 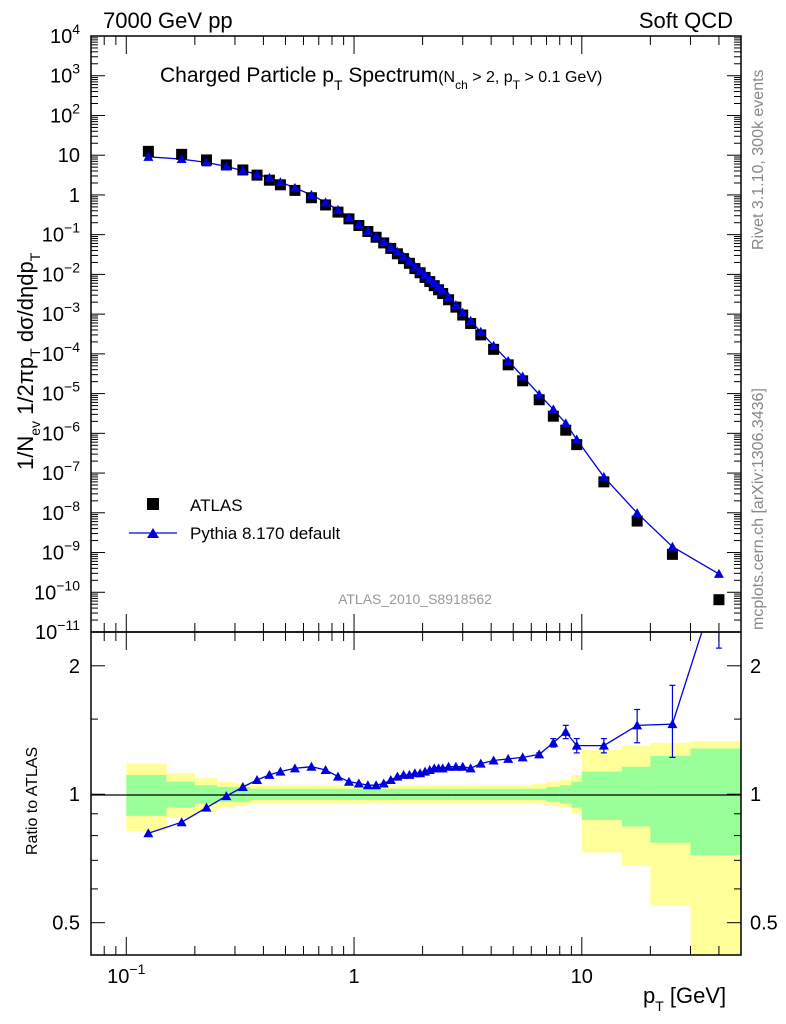 I want to click on legend: ATLAS Pythia 8.170 default, so click(x=235, y=519).